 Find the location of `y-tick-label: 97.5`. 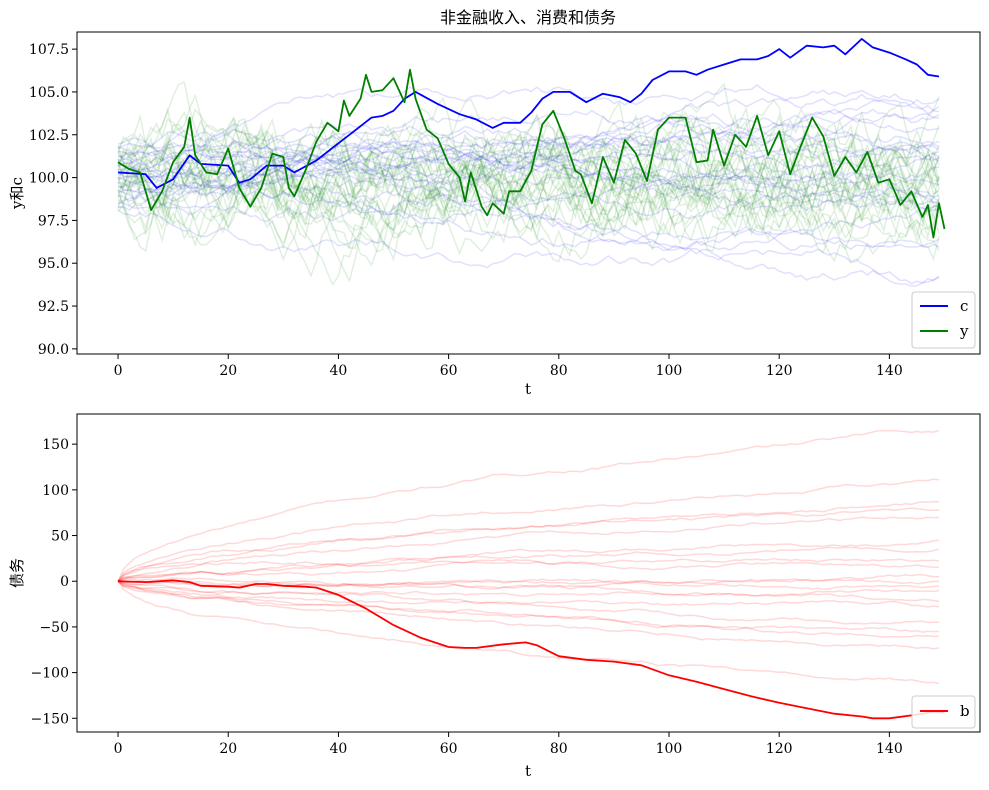

y-tick-label: 97.5 is located at coordinates (53, 221).